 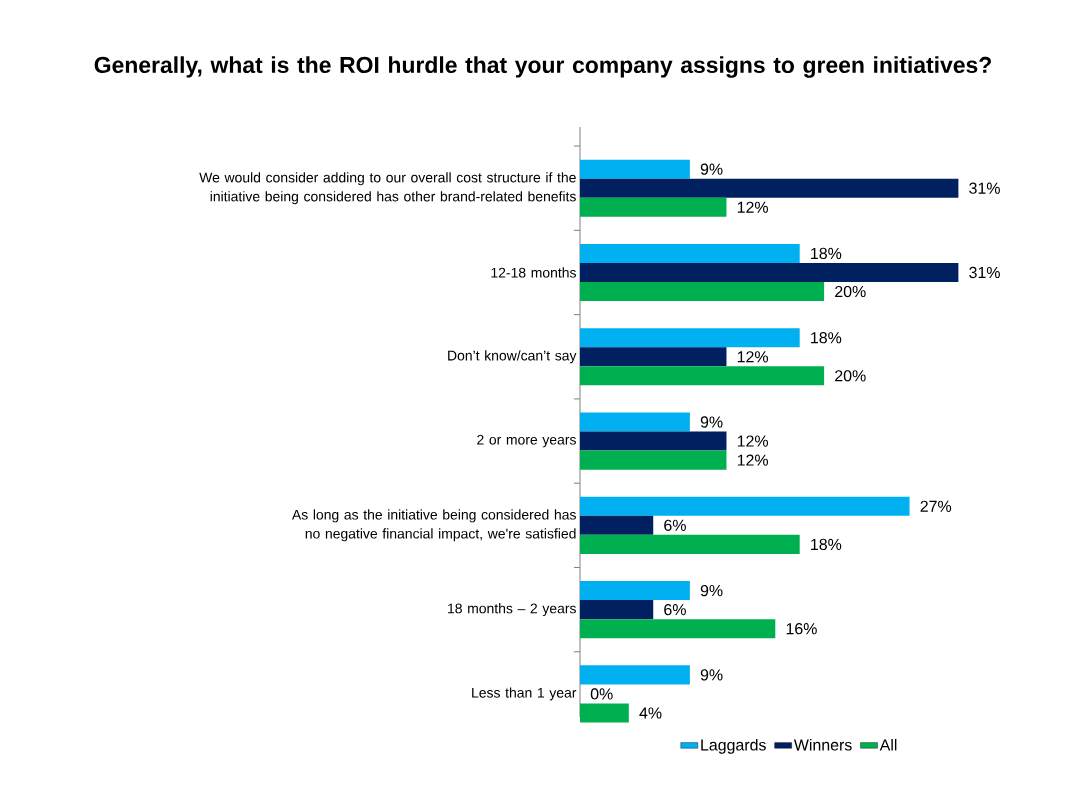 I want to click on y-tick-label: Less than 1 year, so click(x=524, y=694).